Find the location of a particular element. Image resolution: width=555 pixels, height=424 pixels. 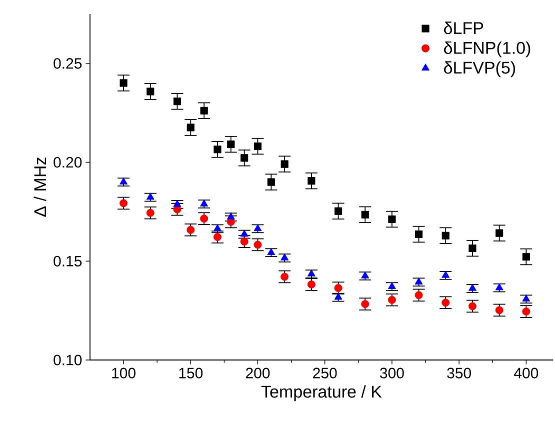

x-tick-label: 250 is located at coordinates (325, 373).